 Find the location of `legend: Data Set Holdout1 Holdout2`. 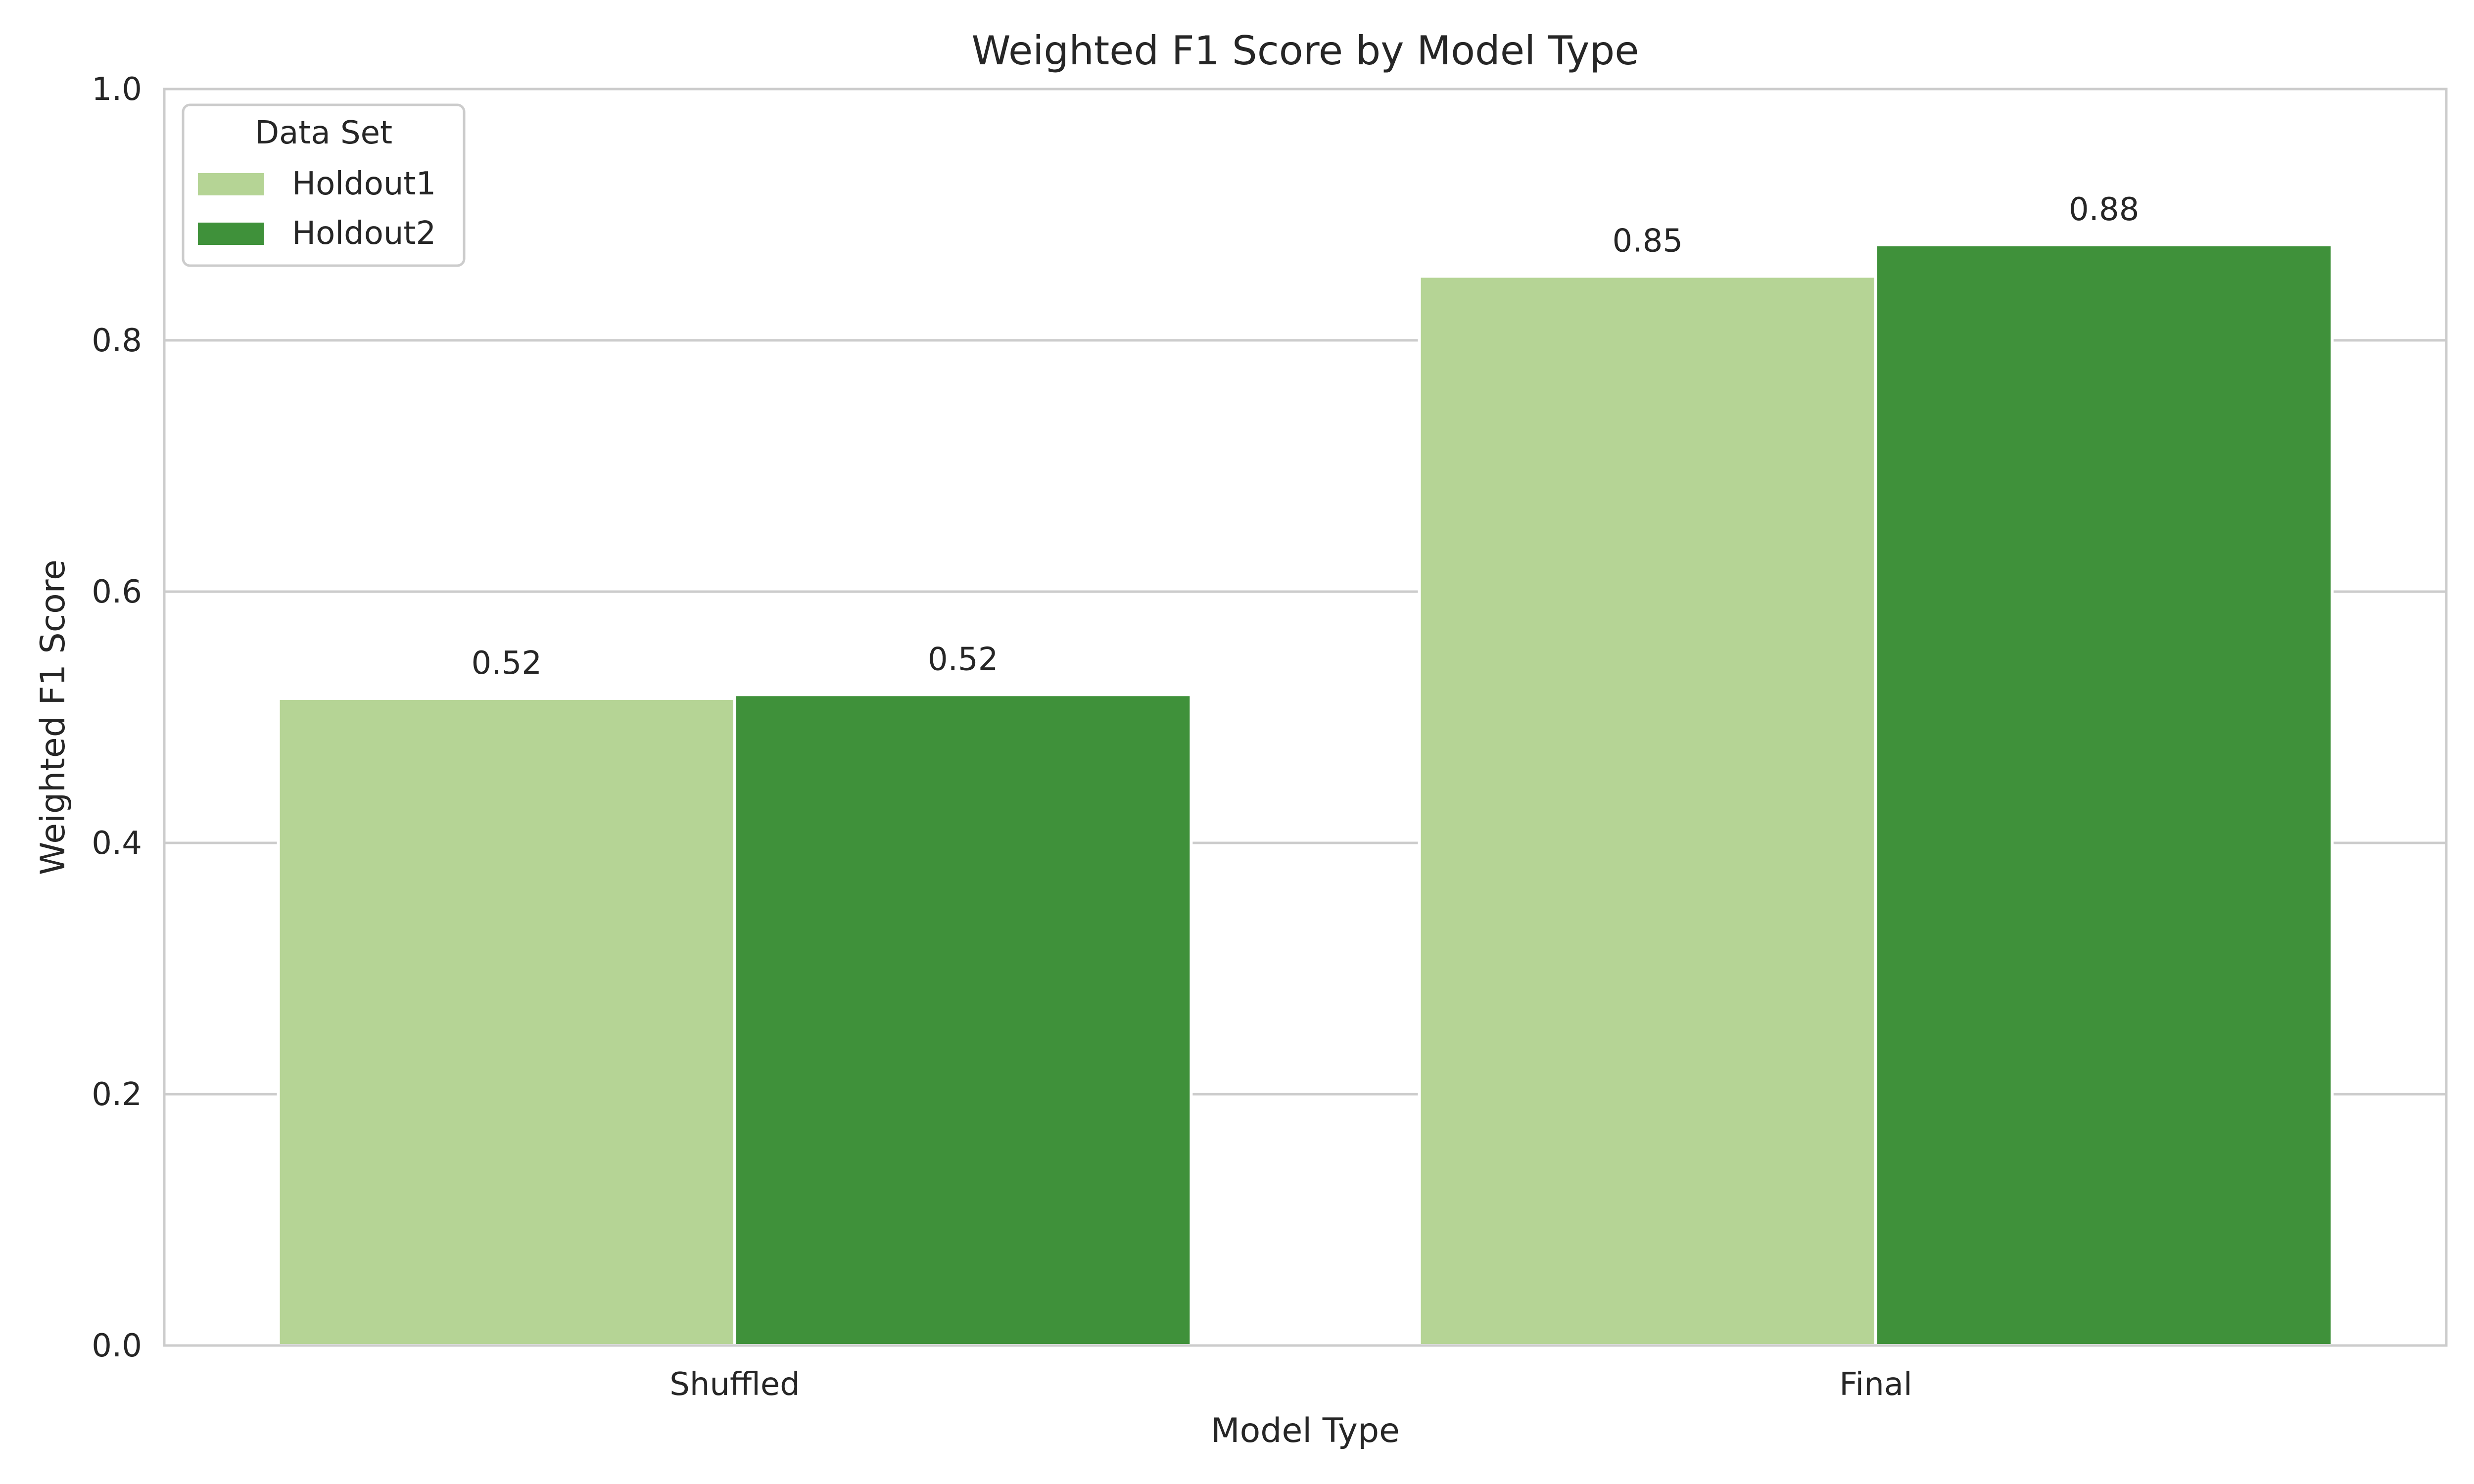

legend: Data Set Holdout1 Holdout2 is located at coordinates (324, 185).